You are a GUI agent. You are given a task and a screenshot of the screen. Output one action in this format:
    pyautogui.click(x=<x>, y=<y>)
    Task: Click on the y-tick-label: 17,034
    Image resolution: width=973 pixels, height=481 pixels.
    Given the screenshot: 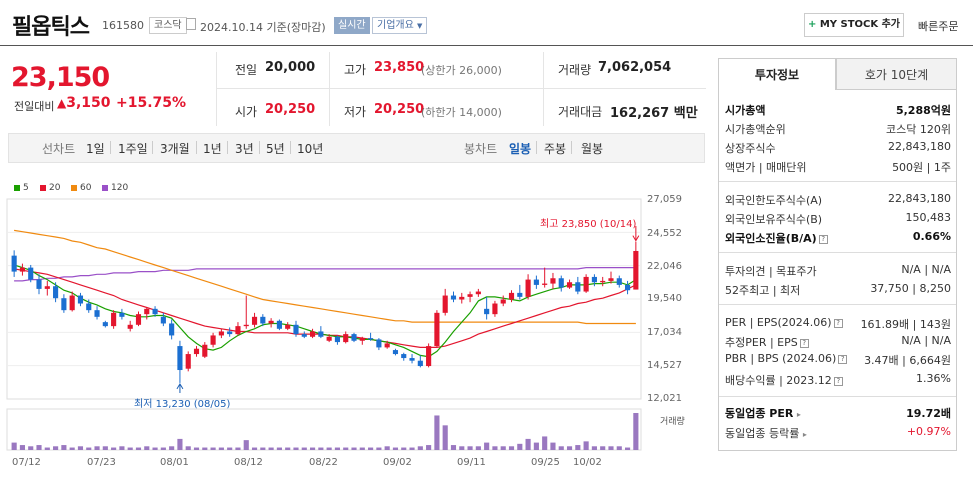 What is the action you would take?
    pyautogui.click(x=664, y=332)
    